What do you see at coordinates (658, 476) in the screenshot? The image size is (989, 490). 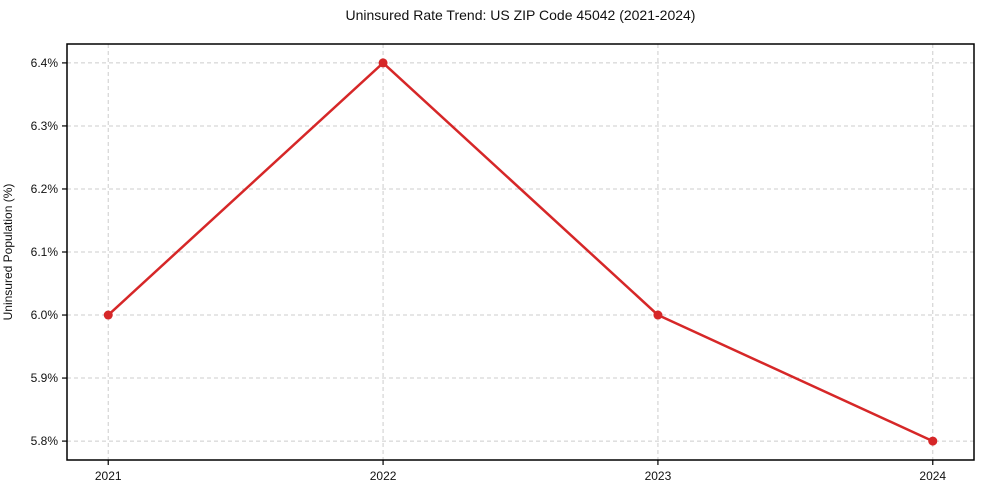 I see `x-tick-label: 2023` at bounding box center [658, 476].